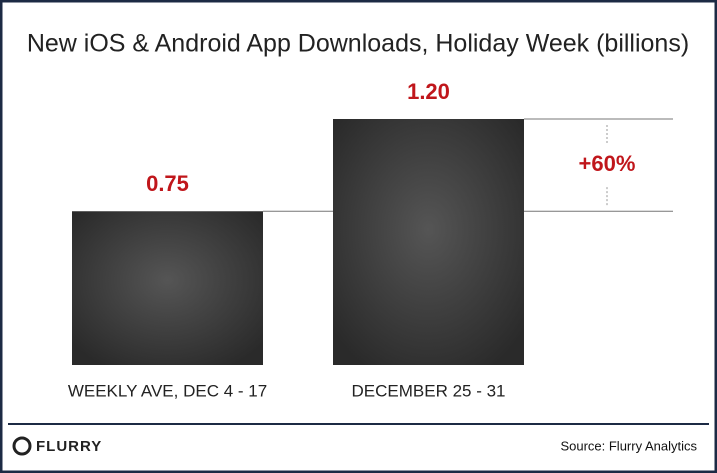 This screenshot has width=717, height=473. I want to click on source: Source: Flurry Analytics, so click(628, 445).